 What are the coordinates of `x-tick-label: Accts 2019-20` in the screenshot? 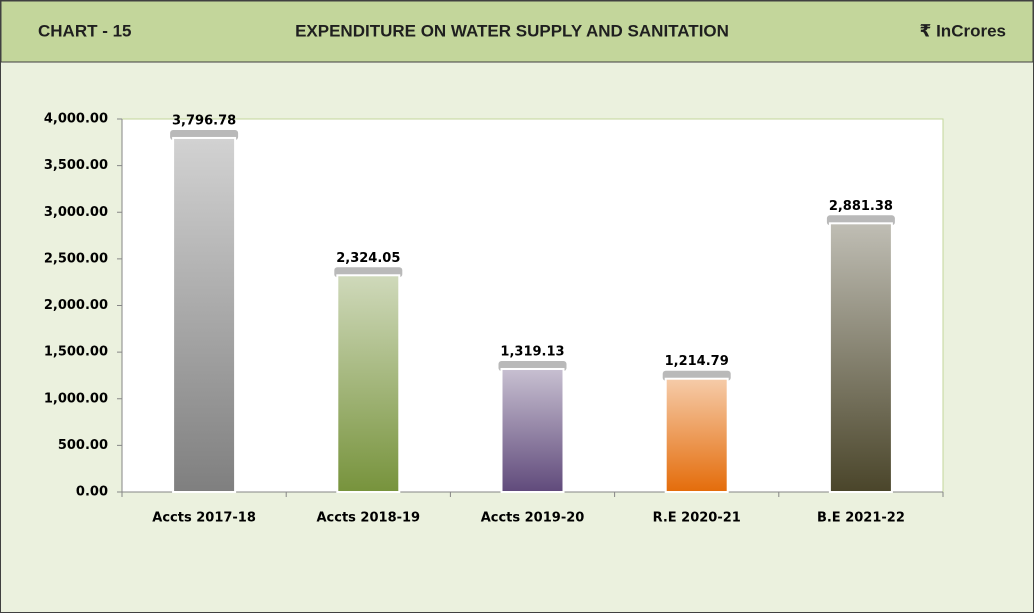 It's located at (533, 518).